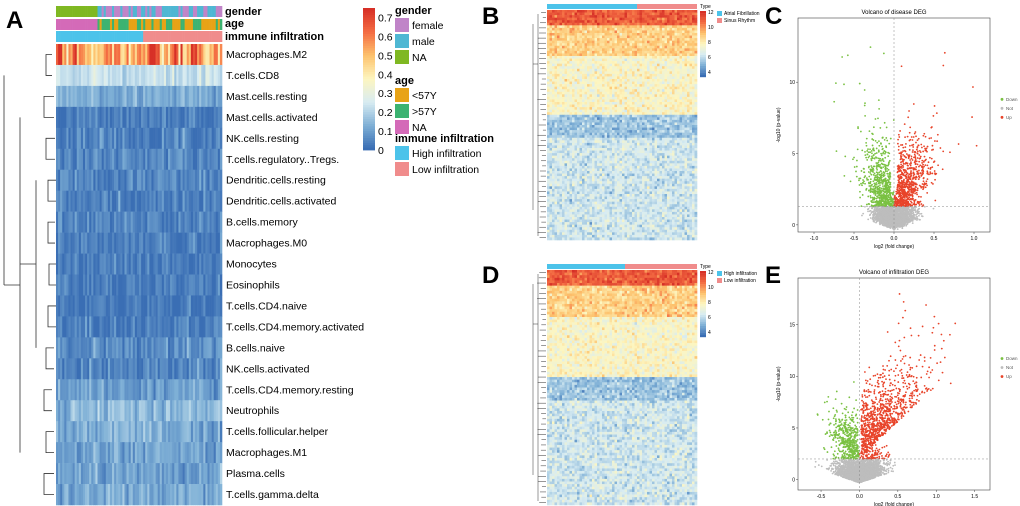  I want to click on row-label: Plasma.cells, so click(255, 474).